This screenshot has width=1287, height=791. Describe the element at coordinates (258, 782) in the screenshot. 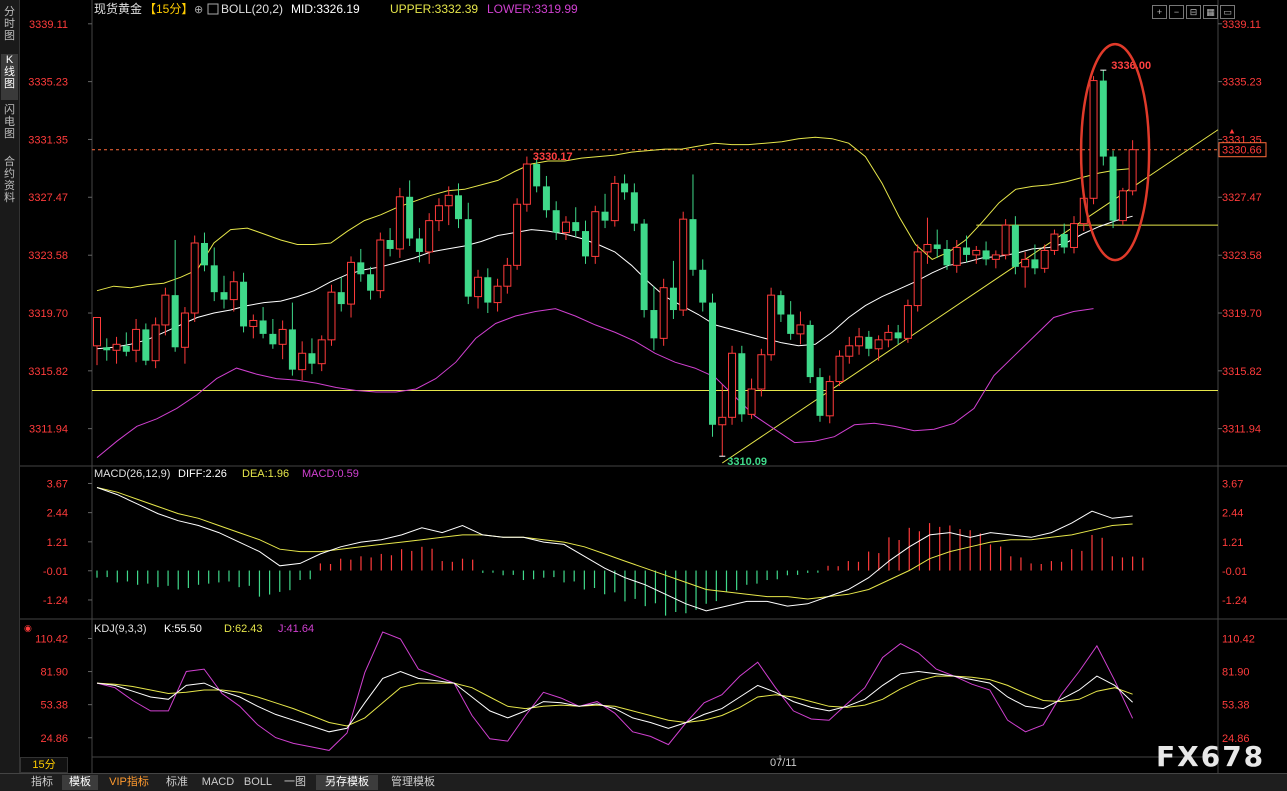

I see `bottom-tab-5: BOLL` at that location.